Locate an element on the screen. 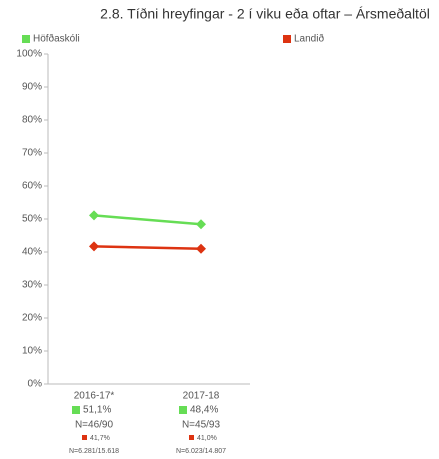 Image resolution: width=439 pixels, height=459 pixels. y-tick-label: 90% is located at coordinates (32, 87).